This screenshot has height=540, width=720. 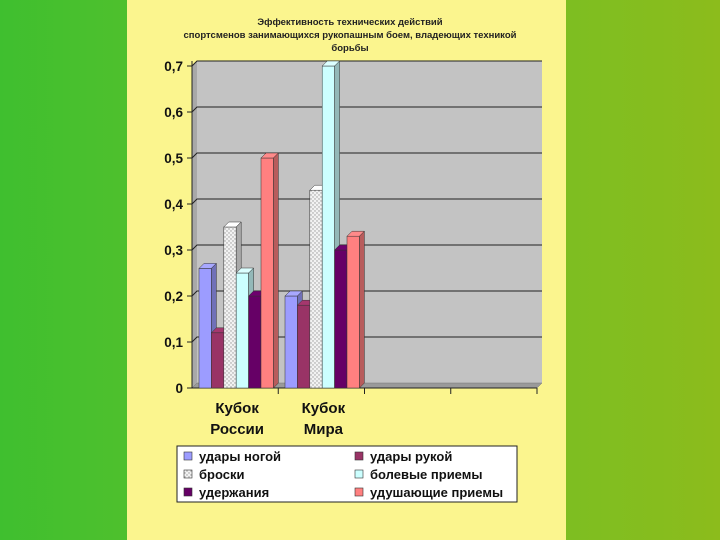 I want to click on x-category-label: России, so click(x=237, y=429).